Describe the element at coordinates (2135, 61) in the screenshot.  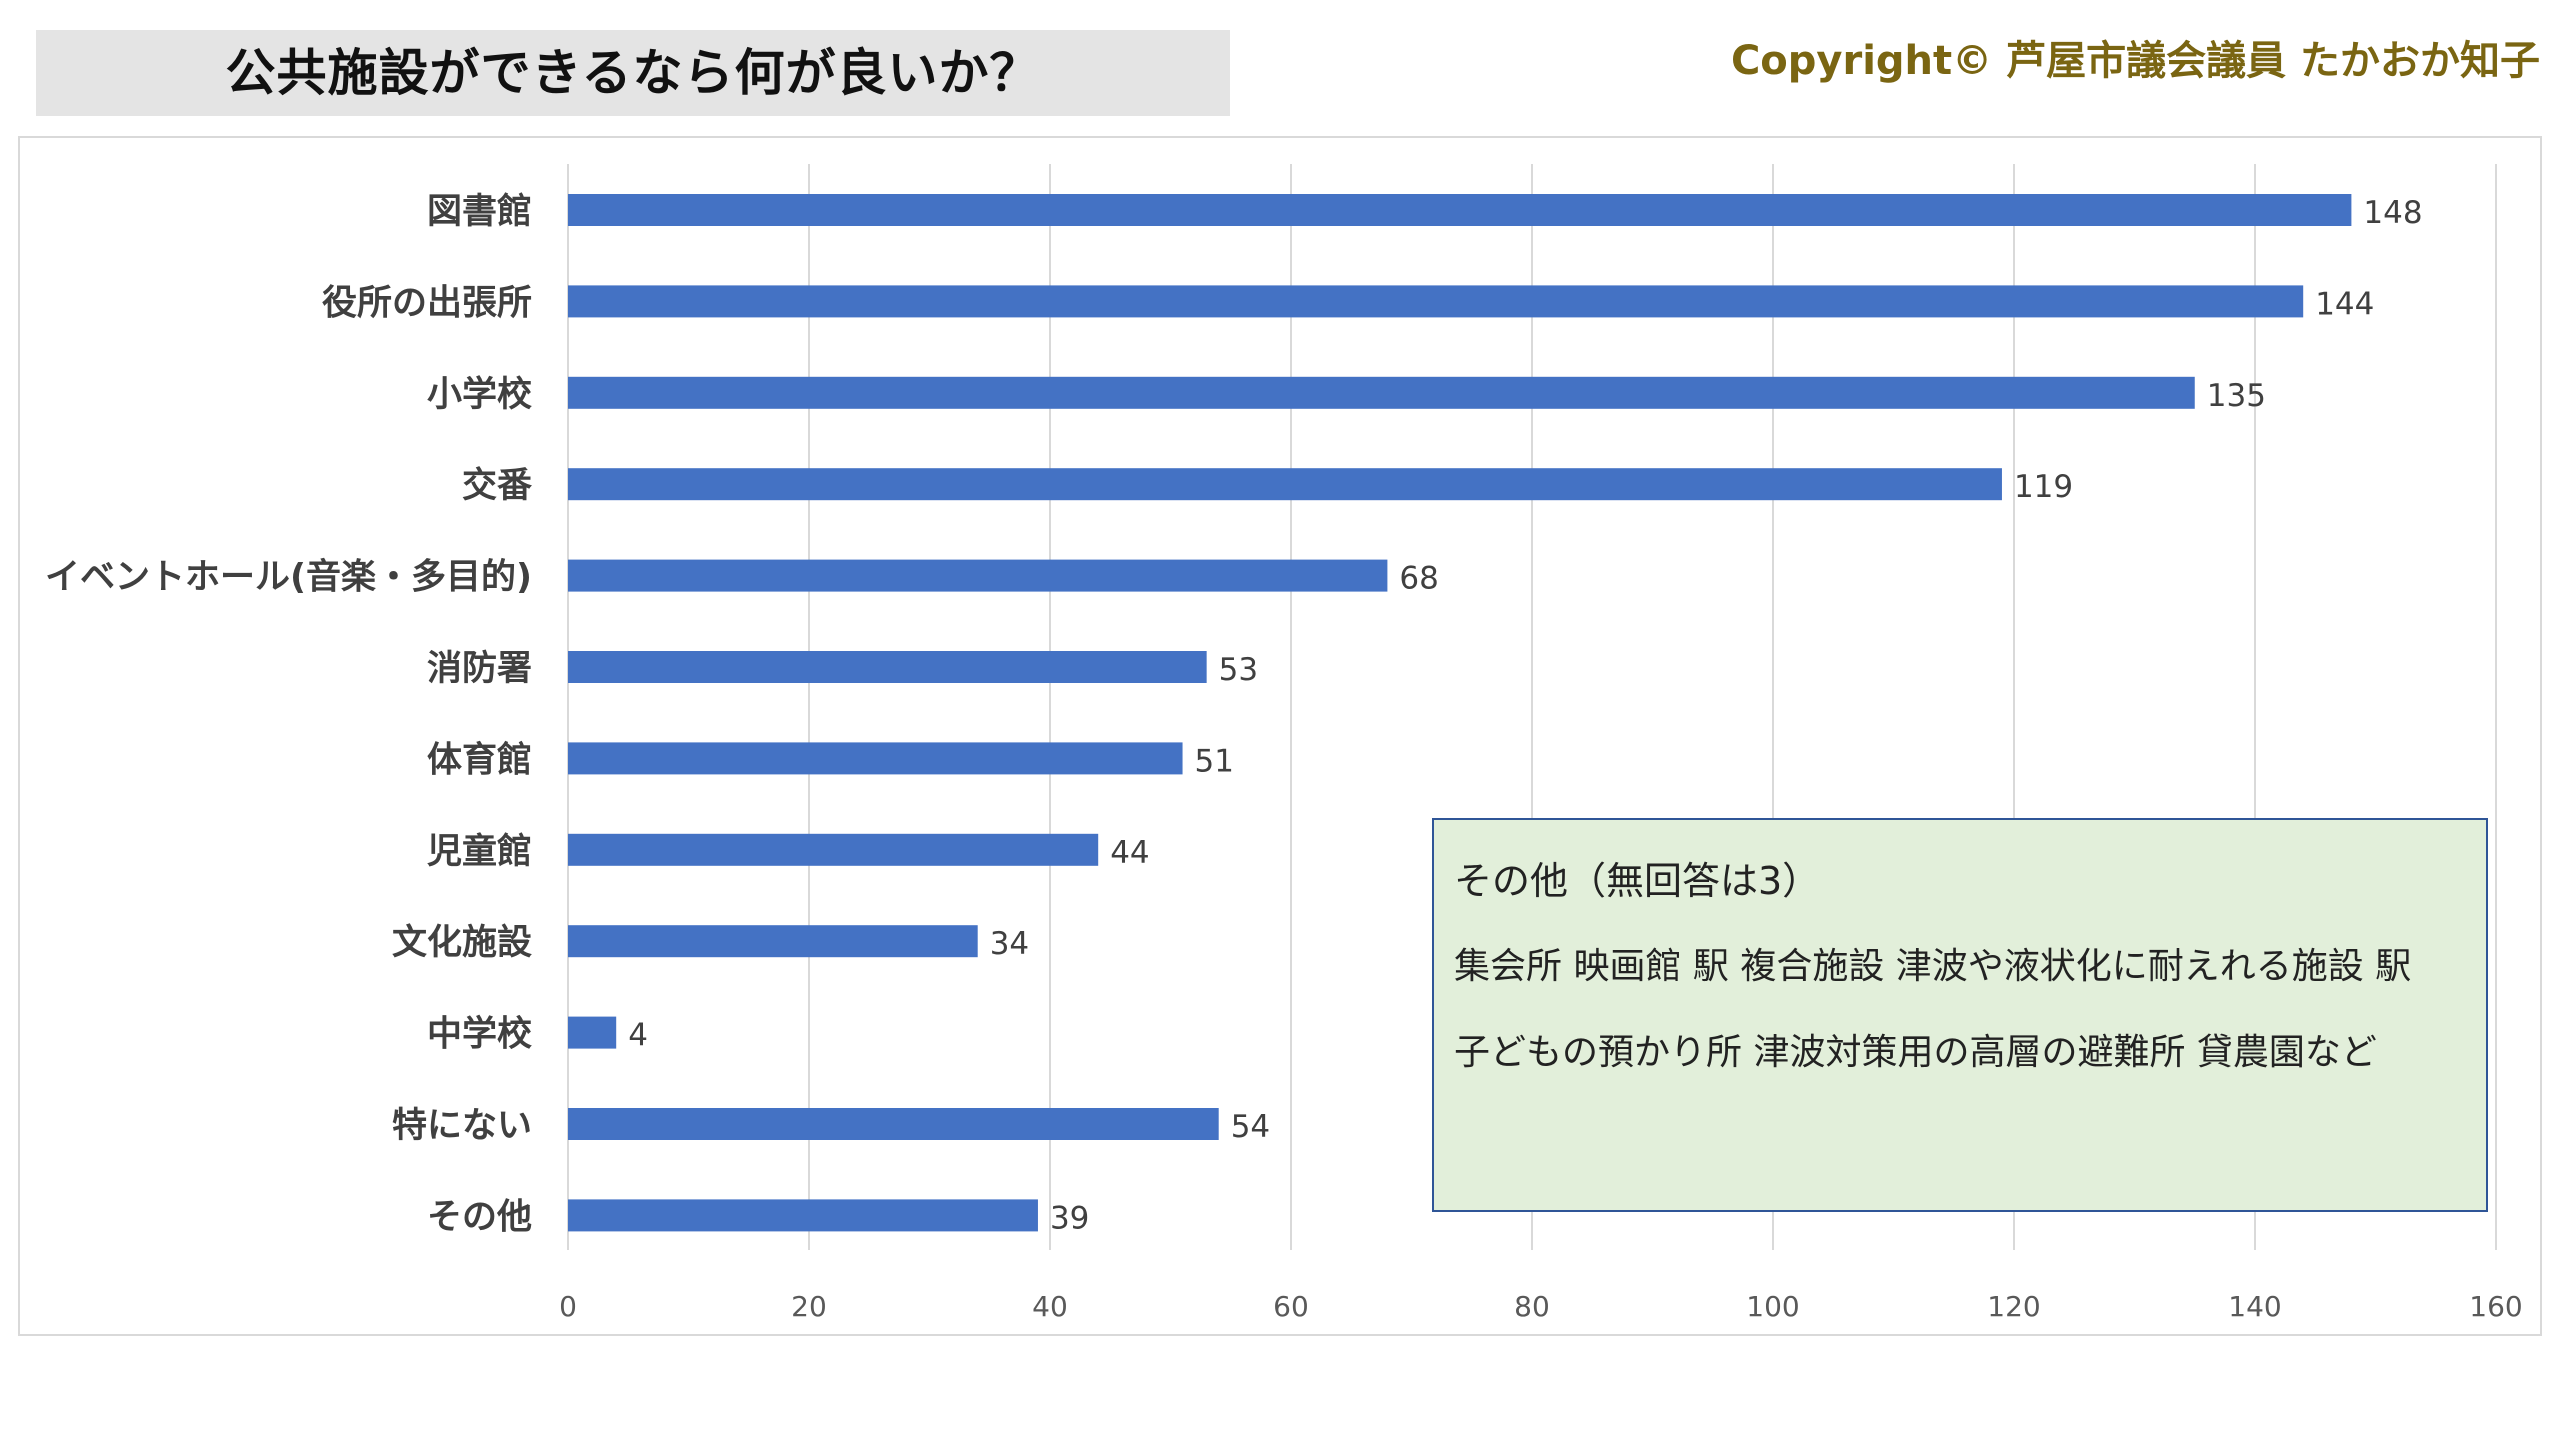
I see `copyright-text: Copyright© 芦屋市議会議員 たかおか知子` at that location.